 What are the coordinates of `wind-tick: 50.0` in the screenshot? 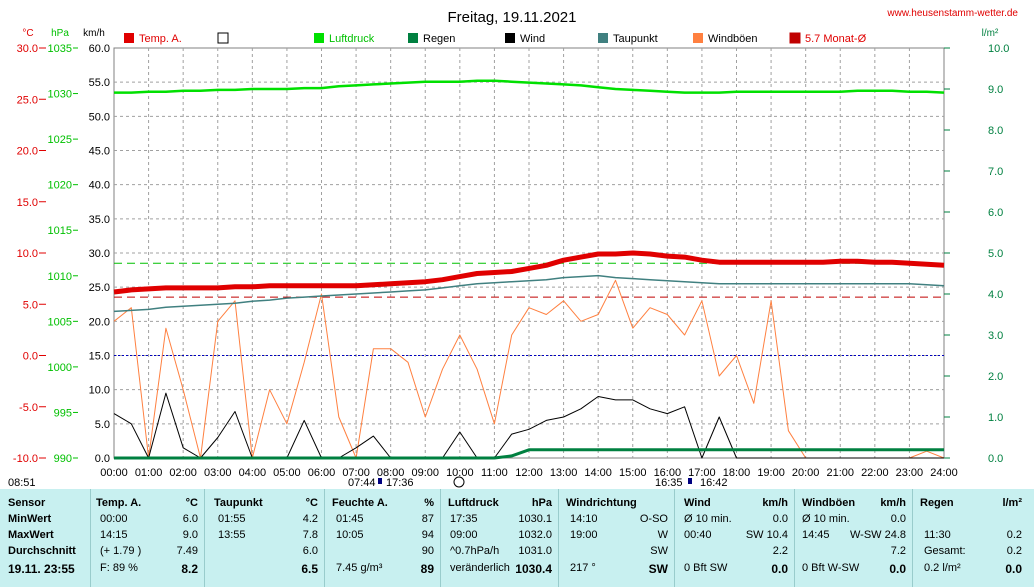 It's located at (99, 117).